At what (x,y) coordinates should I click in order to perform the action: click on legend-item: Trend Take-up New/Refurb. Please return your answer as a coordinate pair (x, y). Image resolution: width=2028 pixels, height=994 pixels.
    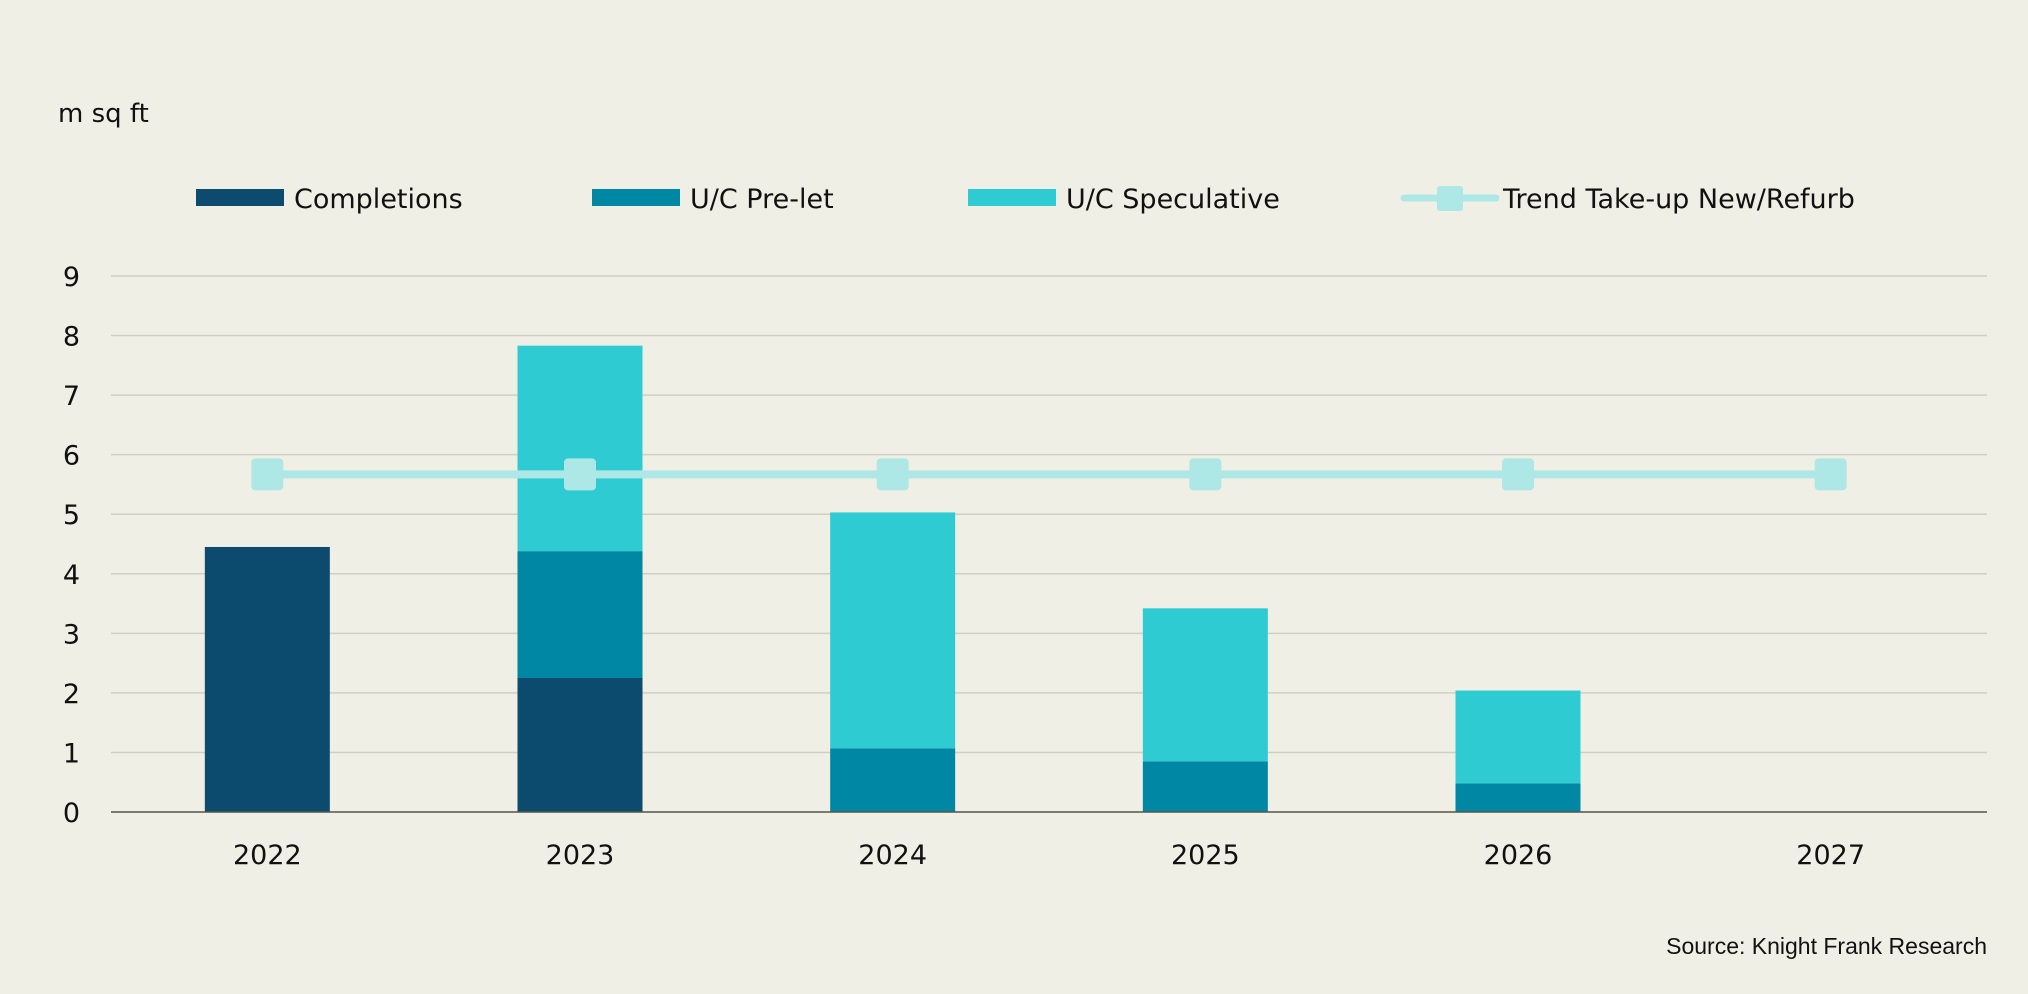
    Looking at the image, I should click on (1627, 199).